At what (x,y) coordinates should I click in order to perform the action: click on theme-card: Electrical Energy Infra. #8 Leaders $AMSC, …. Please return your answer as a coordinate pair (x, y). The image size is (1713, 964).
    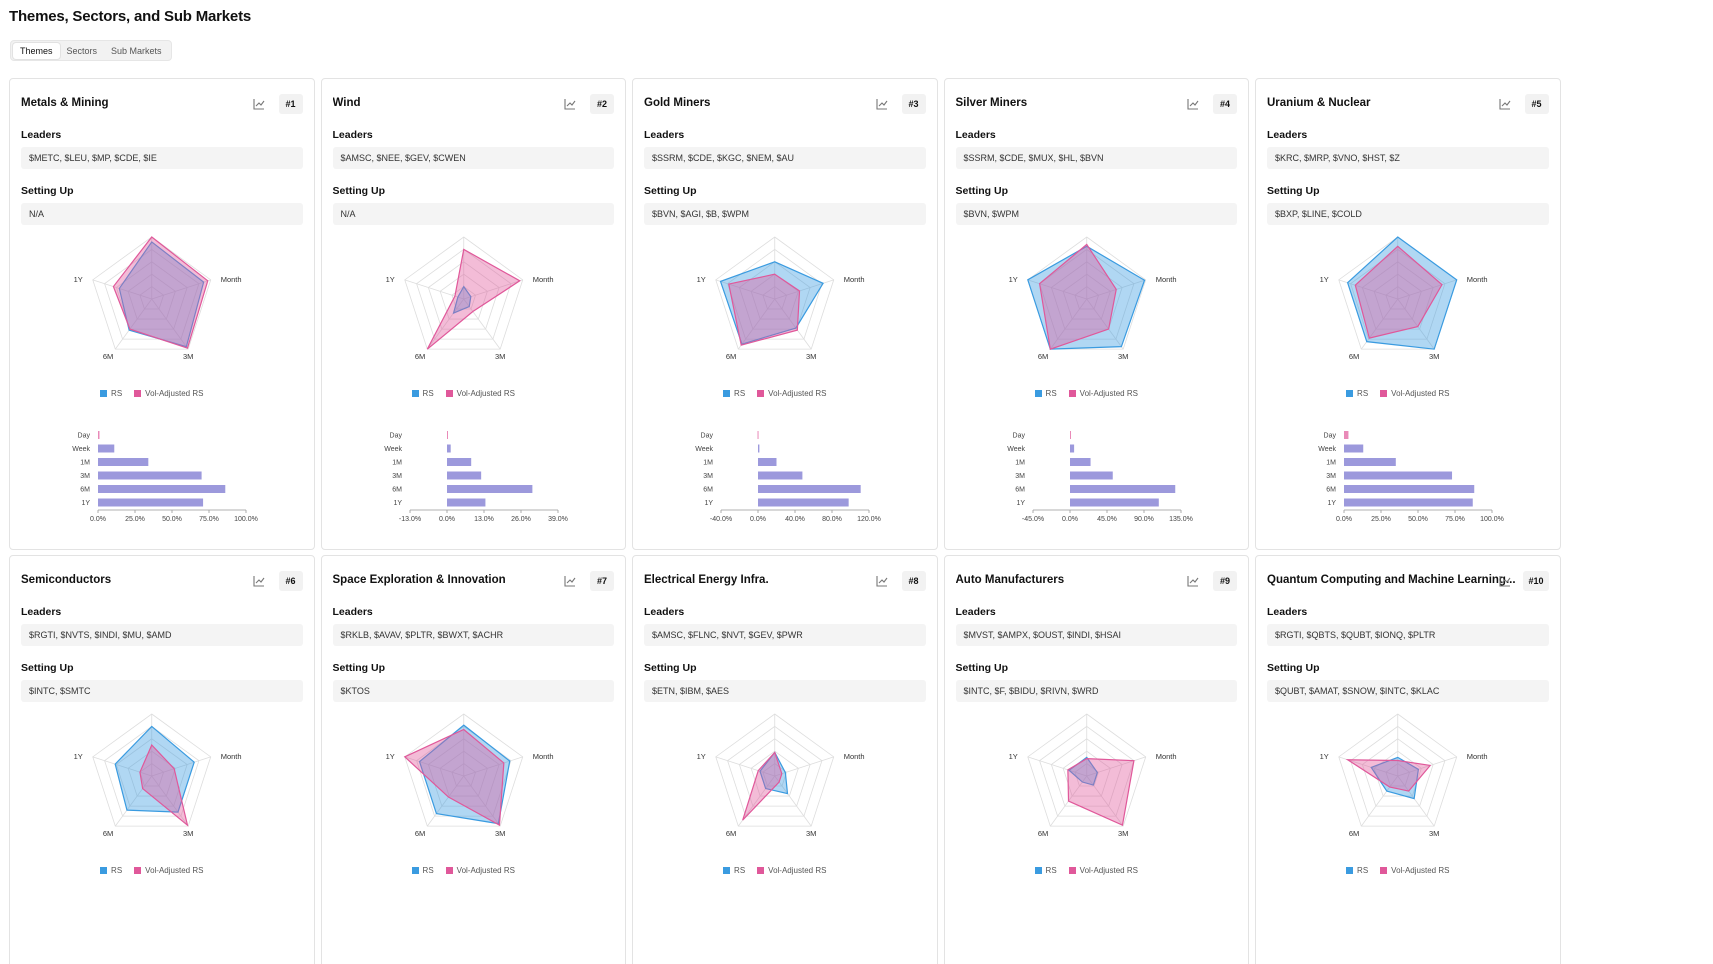
    Looking at the image, I should click on (785, 759).